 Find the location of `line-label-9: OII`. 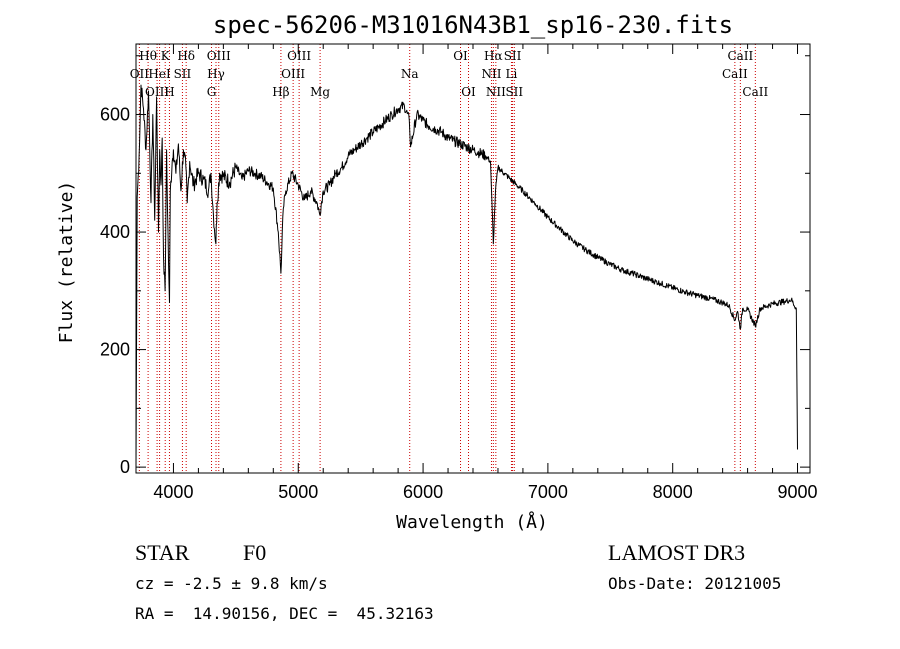

line-label-9: OII is located at coordinates (140, 74).